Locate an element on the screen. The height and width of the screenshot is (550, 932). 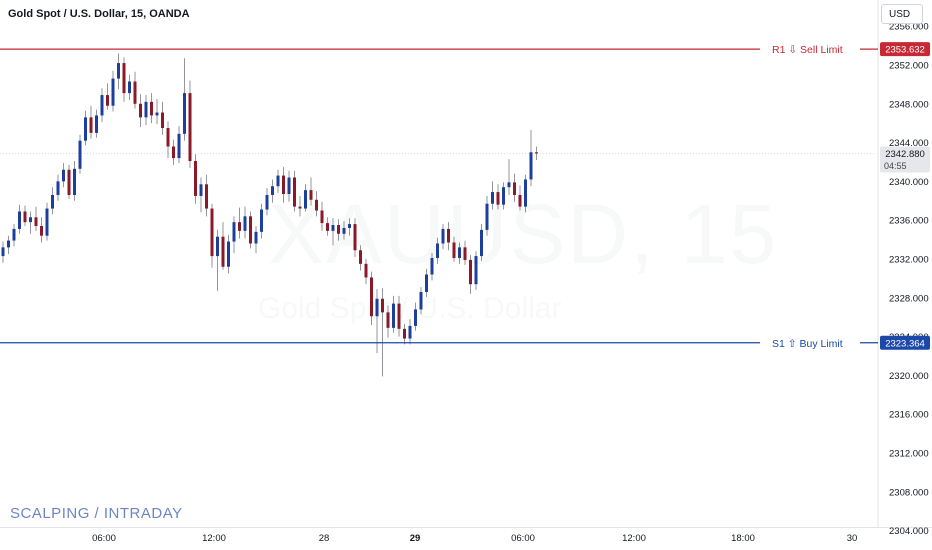
y-tick-label: 2356.000 is located at coordinates (909, 27).